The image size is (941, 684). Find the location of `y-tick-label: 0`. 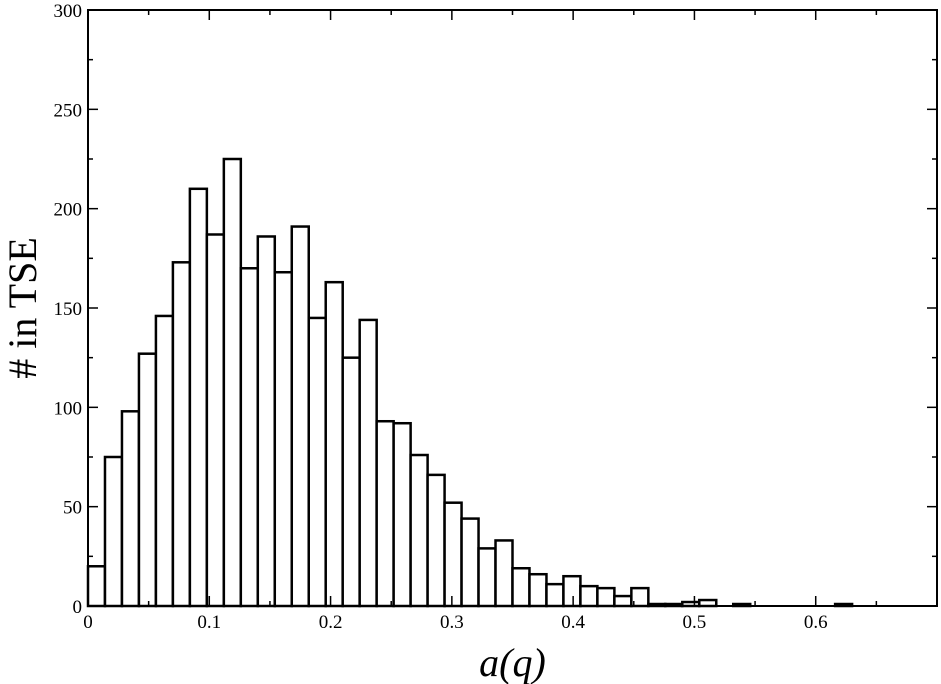

y-tick-label: 0 is located at coordinates (78, 607).